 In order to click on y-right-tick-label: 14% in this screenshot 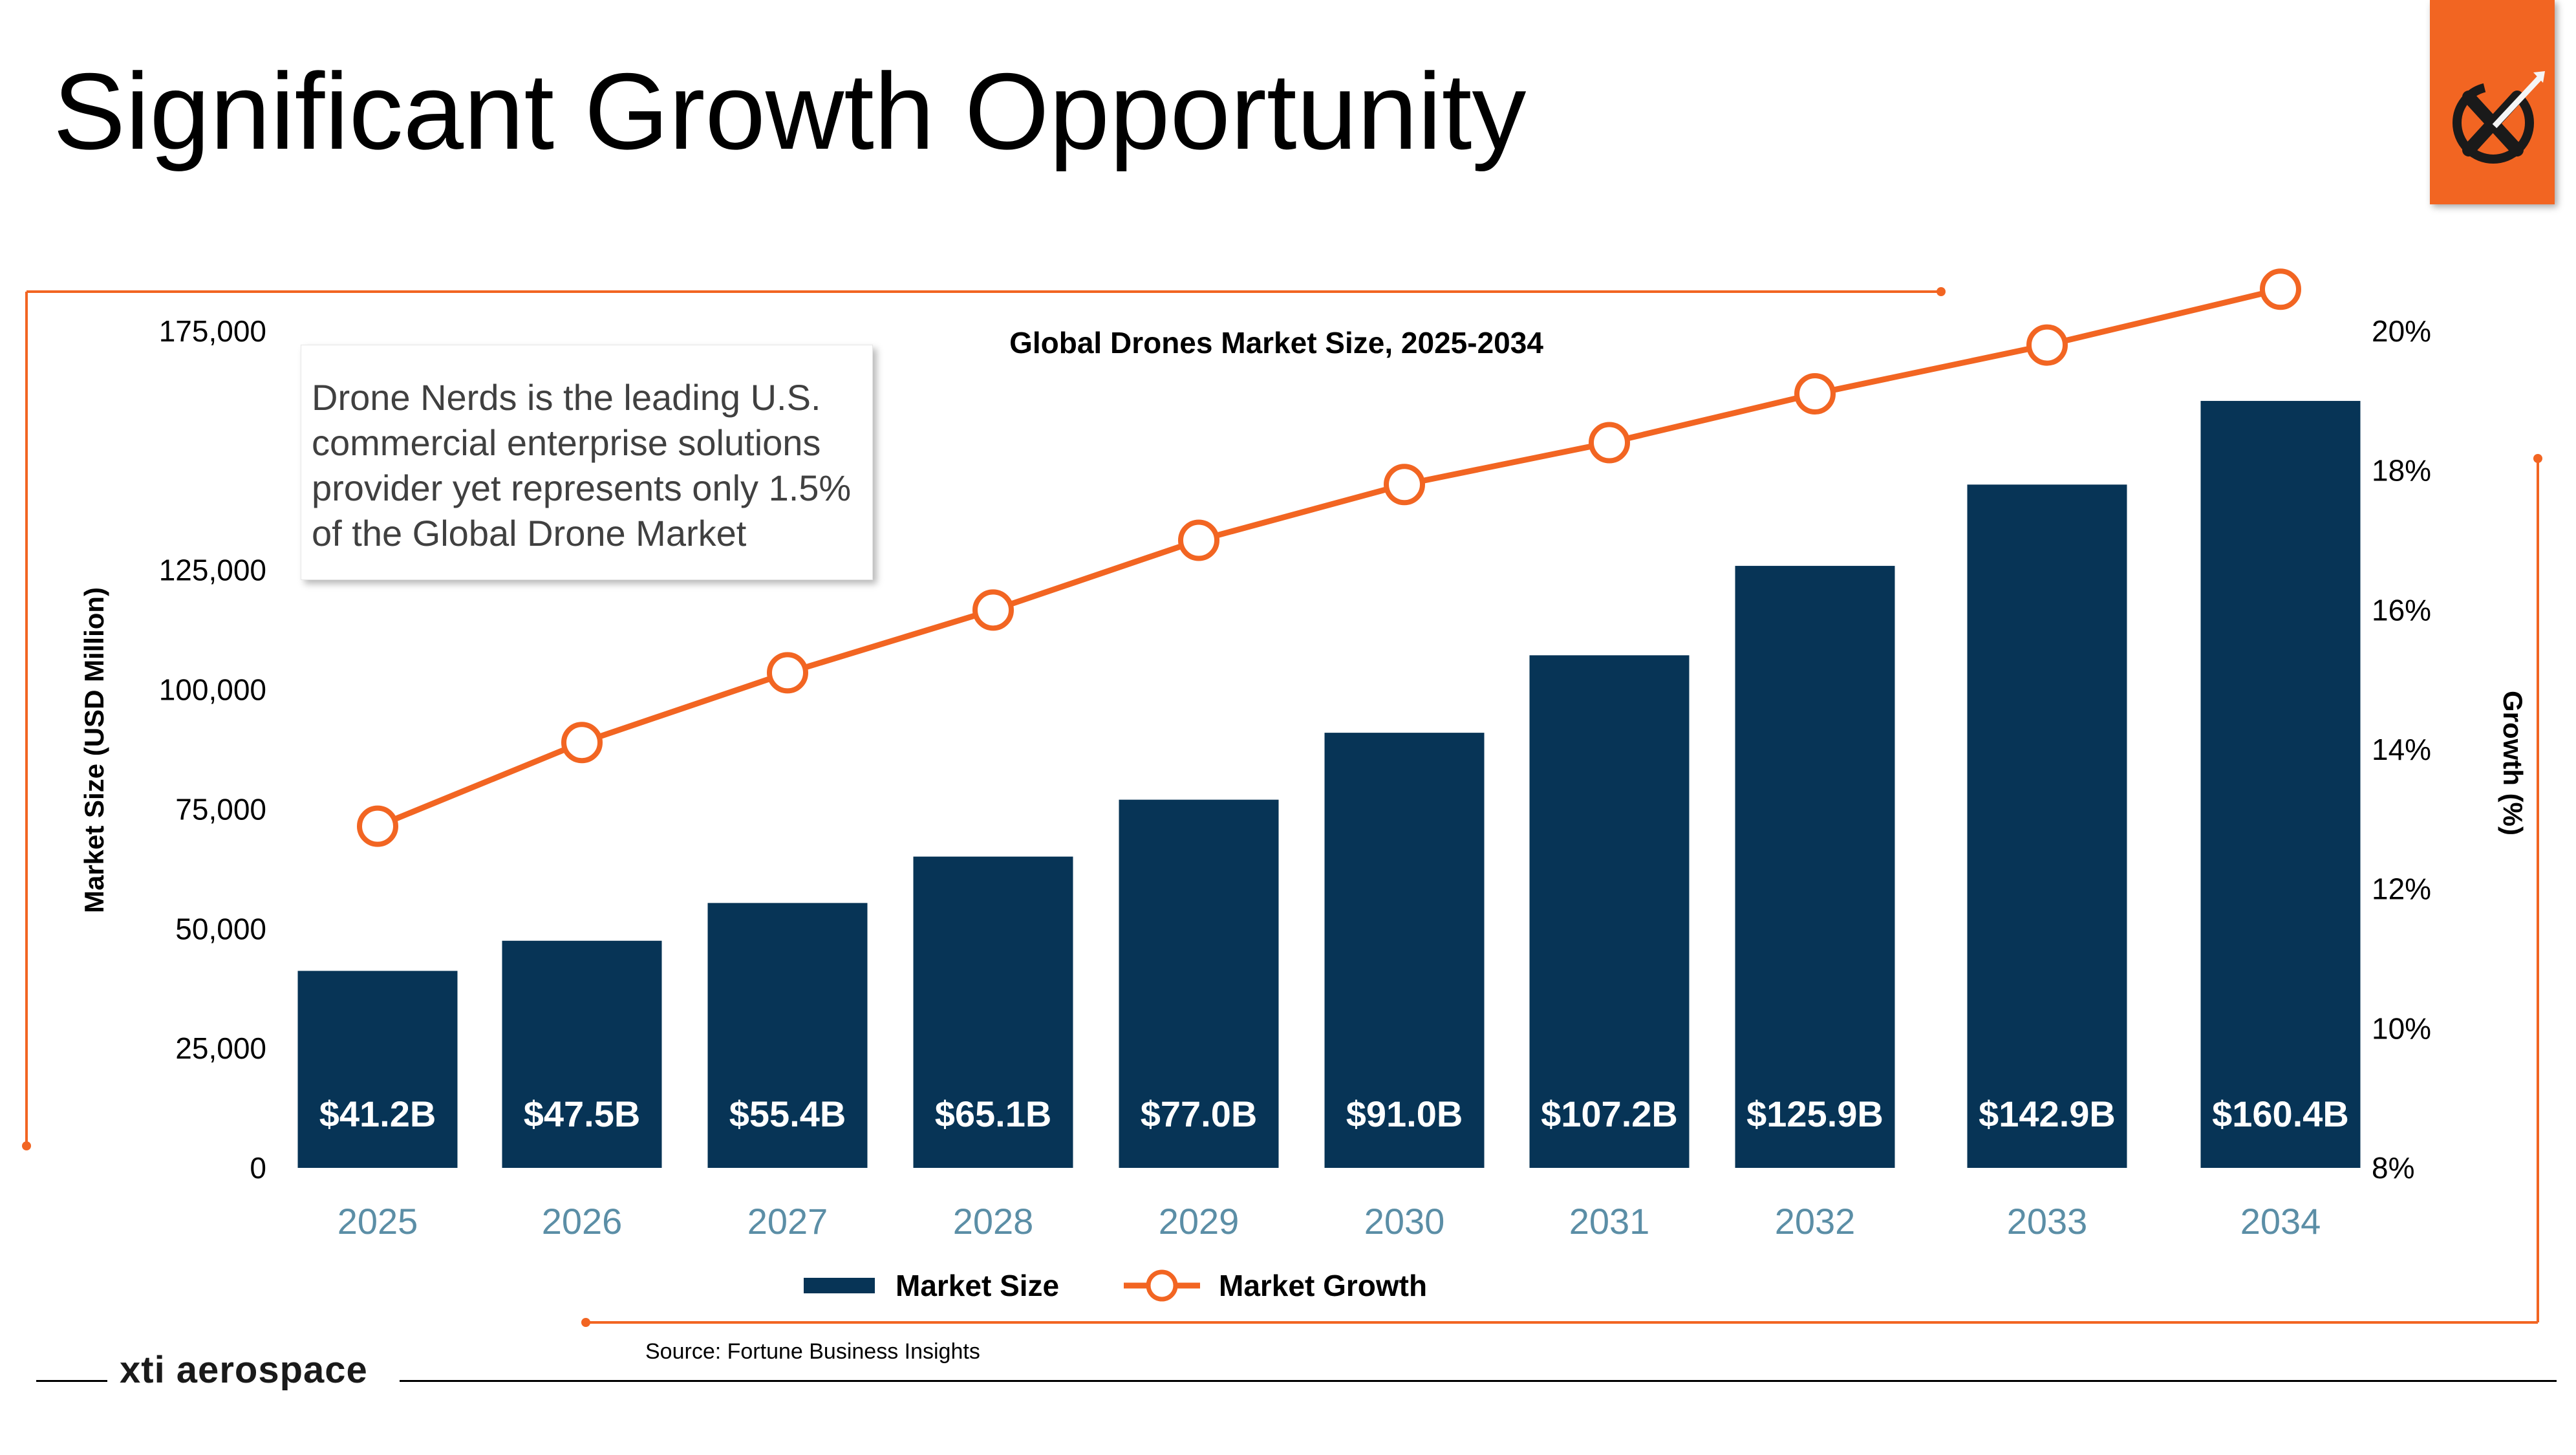, I will do `click(2401, 749)`.